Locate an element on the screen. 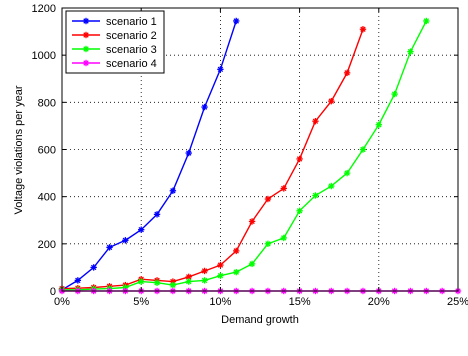  legend-item: scenario 4 is located at coordinates (114, 64).